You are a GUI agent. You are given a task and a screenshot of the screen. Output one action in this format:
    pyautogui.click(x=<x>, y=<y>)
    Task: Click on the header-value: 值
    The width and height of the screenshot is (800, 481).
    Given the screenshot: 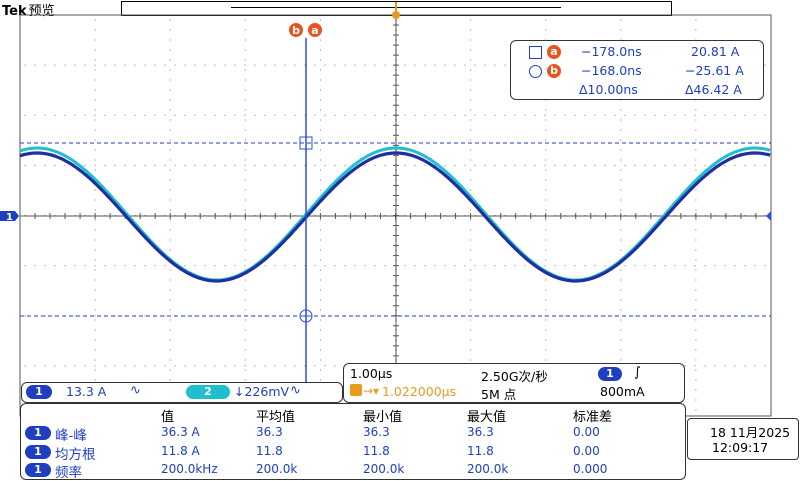 What is the action you would take?
    pyautogui.click(x=168, y=417)
    